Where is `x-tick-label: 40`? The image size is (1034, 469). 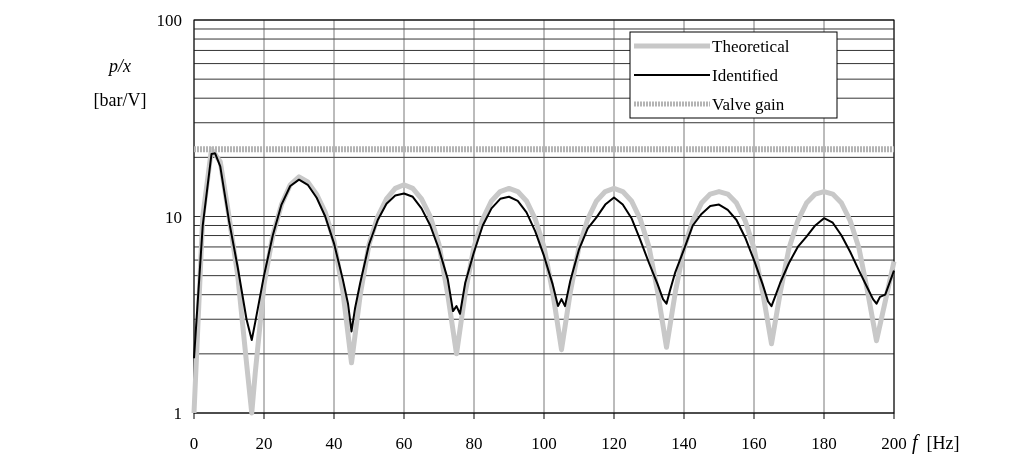
x-tick-label: 40 is located at coordinates (334, 443).